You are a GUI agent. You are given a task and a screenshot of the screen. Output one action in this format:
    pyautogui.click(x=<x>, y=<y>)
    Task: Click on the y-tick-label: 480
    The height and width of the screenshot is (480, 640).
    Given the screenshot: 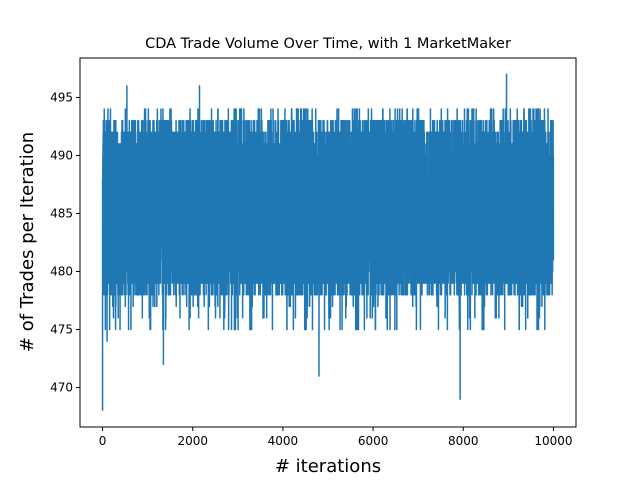 What is the action you would take?
    pyautogui.click(x=61, y=272)
    